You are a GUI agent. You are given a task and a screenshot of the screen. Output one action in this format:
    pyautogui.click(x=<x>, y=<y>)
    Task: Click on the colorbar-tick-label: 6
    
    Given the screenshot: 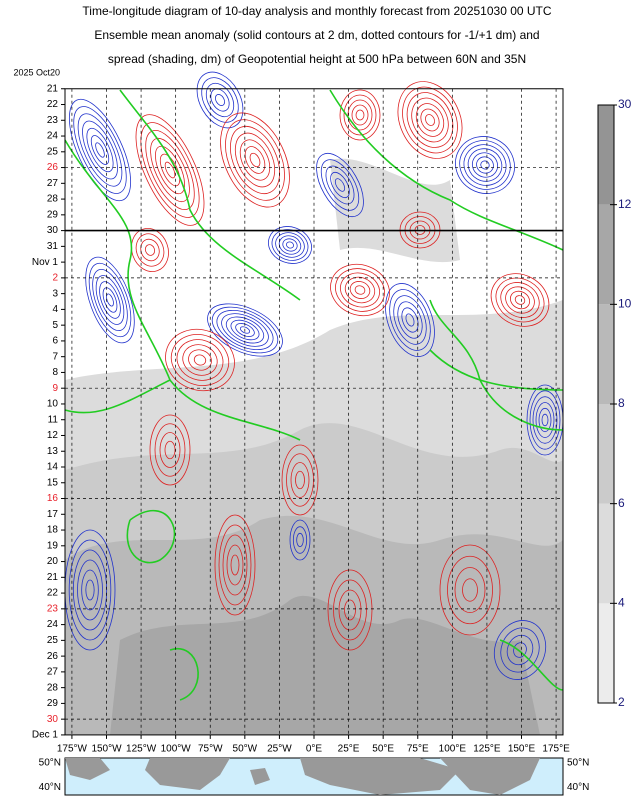 What is the action you would take?
    pyautogui.click(x=621, y=503)
    